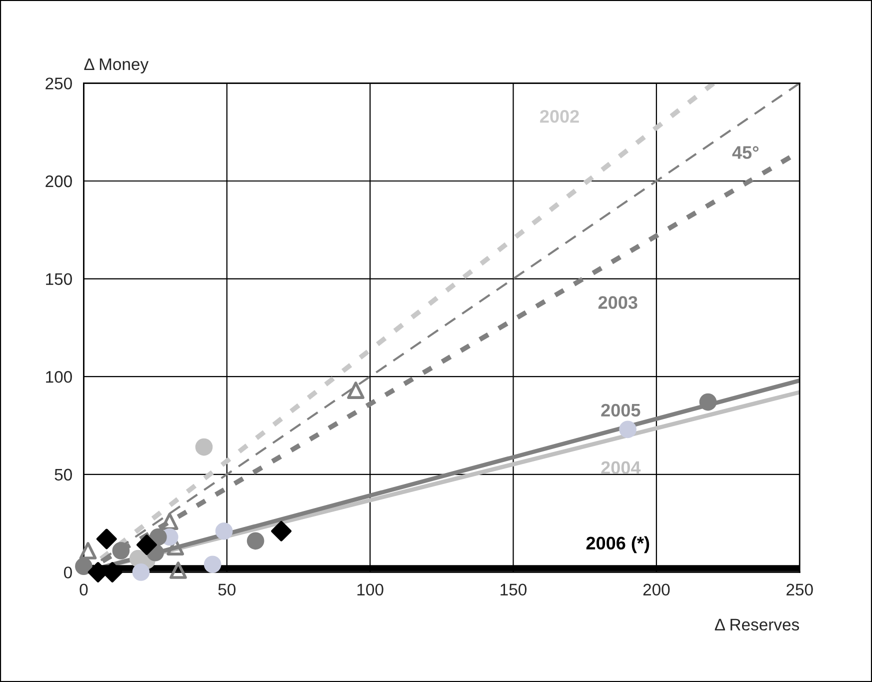 This screenshot has height=682, width=872. What do you see at coordinates (59, 181) in the screenshot?
I see `y-tick-label: 200` at bounding box center [59, 181].